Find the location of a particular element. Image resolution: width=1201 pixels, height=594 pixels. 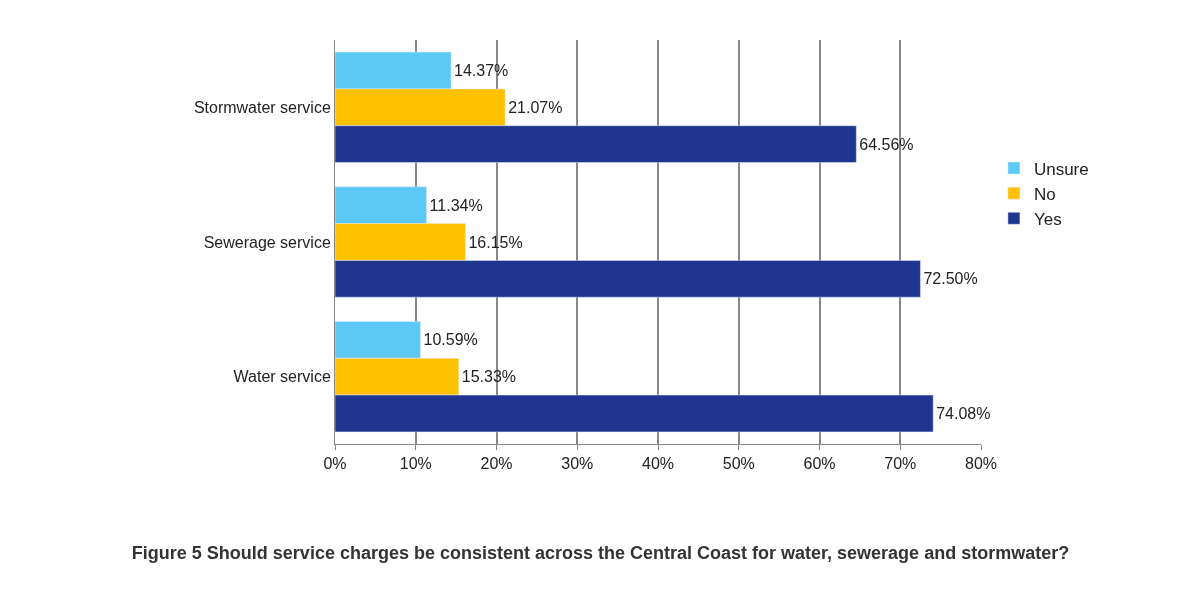

data-label: 11.34% is located at coordinates (456, 205).